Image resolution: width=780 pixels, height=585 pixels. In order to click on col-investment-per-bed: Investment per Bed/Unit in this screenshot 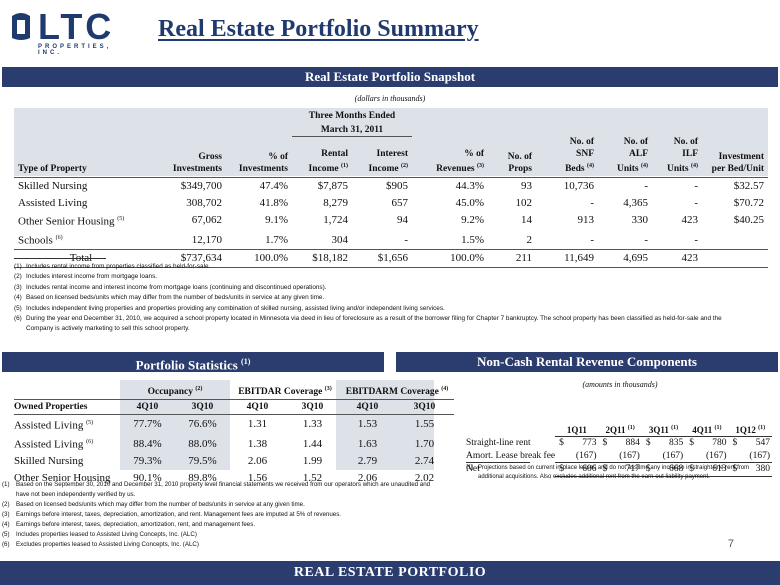, I will do `click(735, 157)`.